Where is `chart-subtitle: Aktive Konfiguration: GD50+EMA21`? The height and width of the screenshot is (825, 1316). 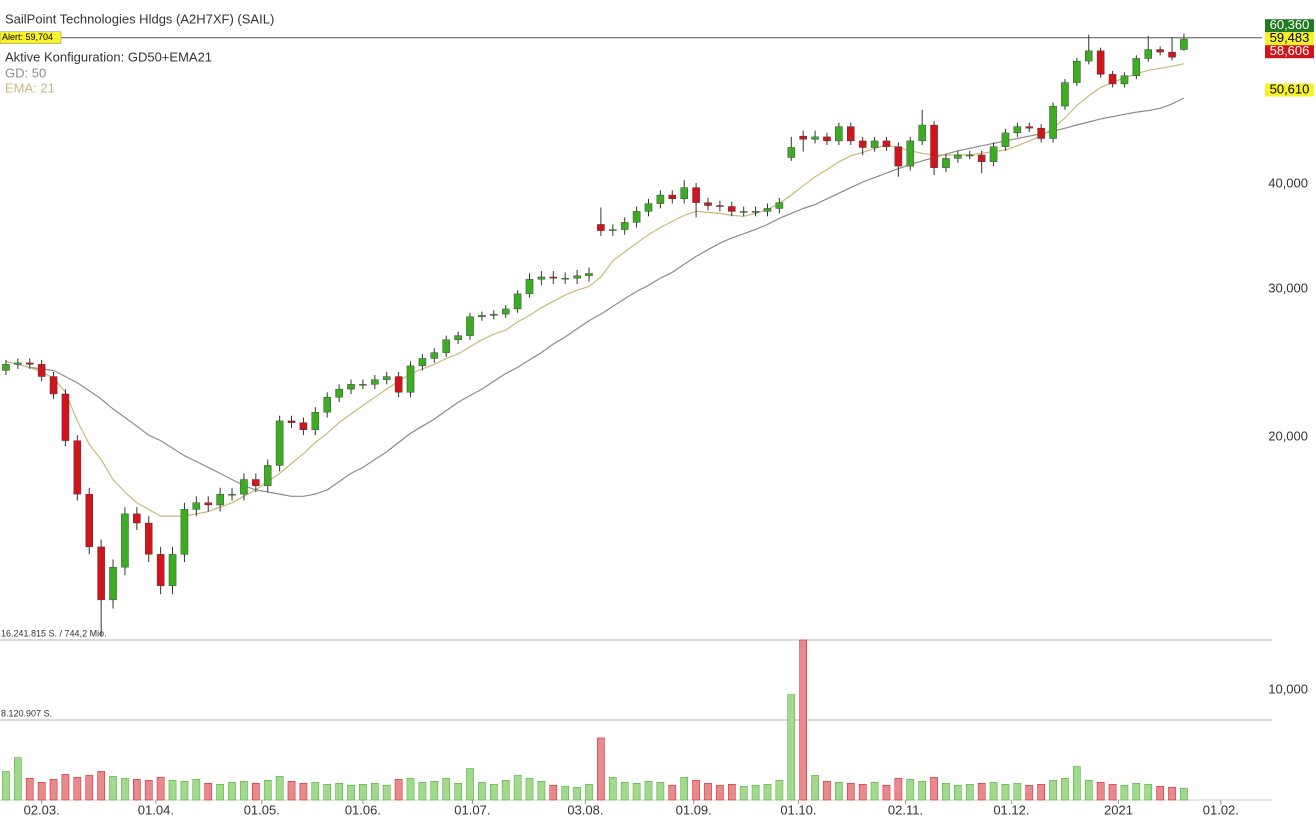
chart-subtitle: Aktive Konfiguration: GD50+EMA21 is located at coordinates (108, 56).